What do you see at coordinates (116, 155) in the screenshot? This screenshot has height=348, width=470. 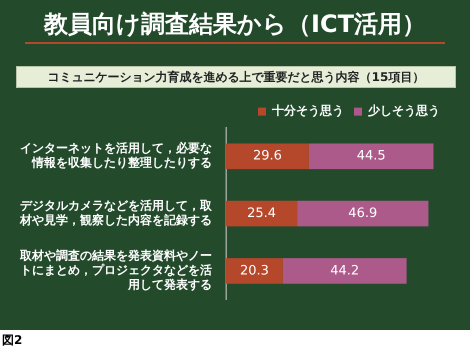 I see `y-tick-label: インターネットを活用して，必要な情報を収集したり整理したりする` at bounding box center [116, 155].